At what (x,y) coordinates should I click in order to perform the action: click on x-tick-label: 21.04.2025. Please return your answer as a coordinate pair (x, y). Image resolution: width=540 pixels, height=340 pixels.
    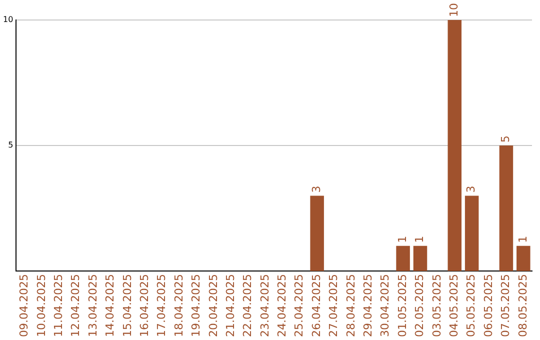
    Looking at the image, I should click on (230, 306).